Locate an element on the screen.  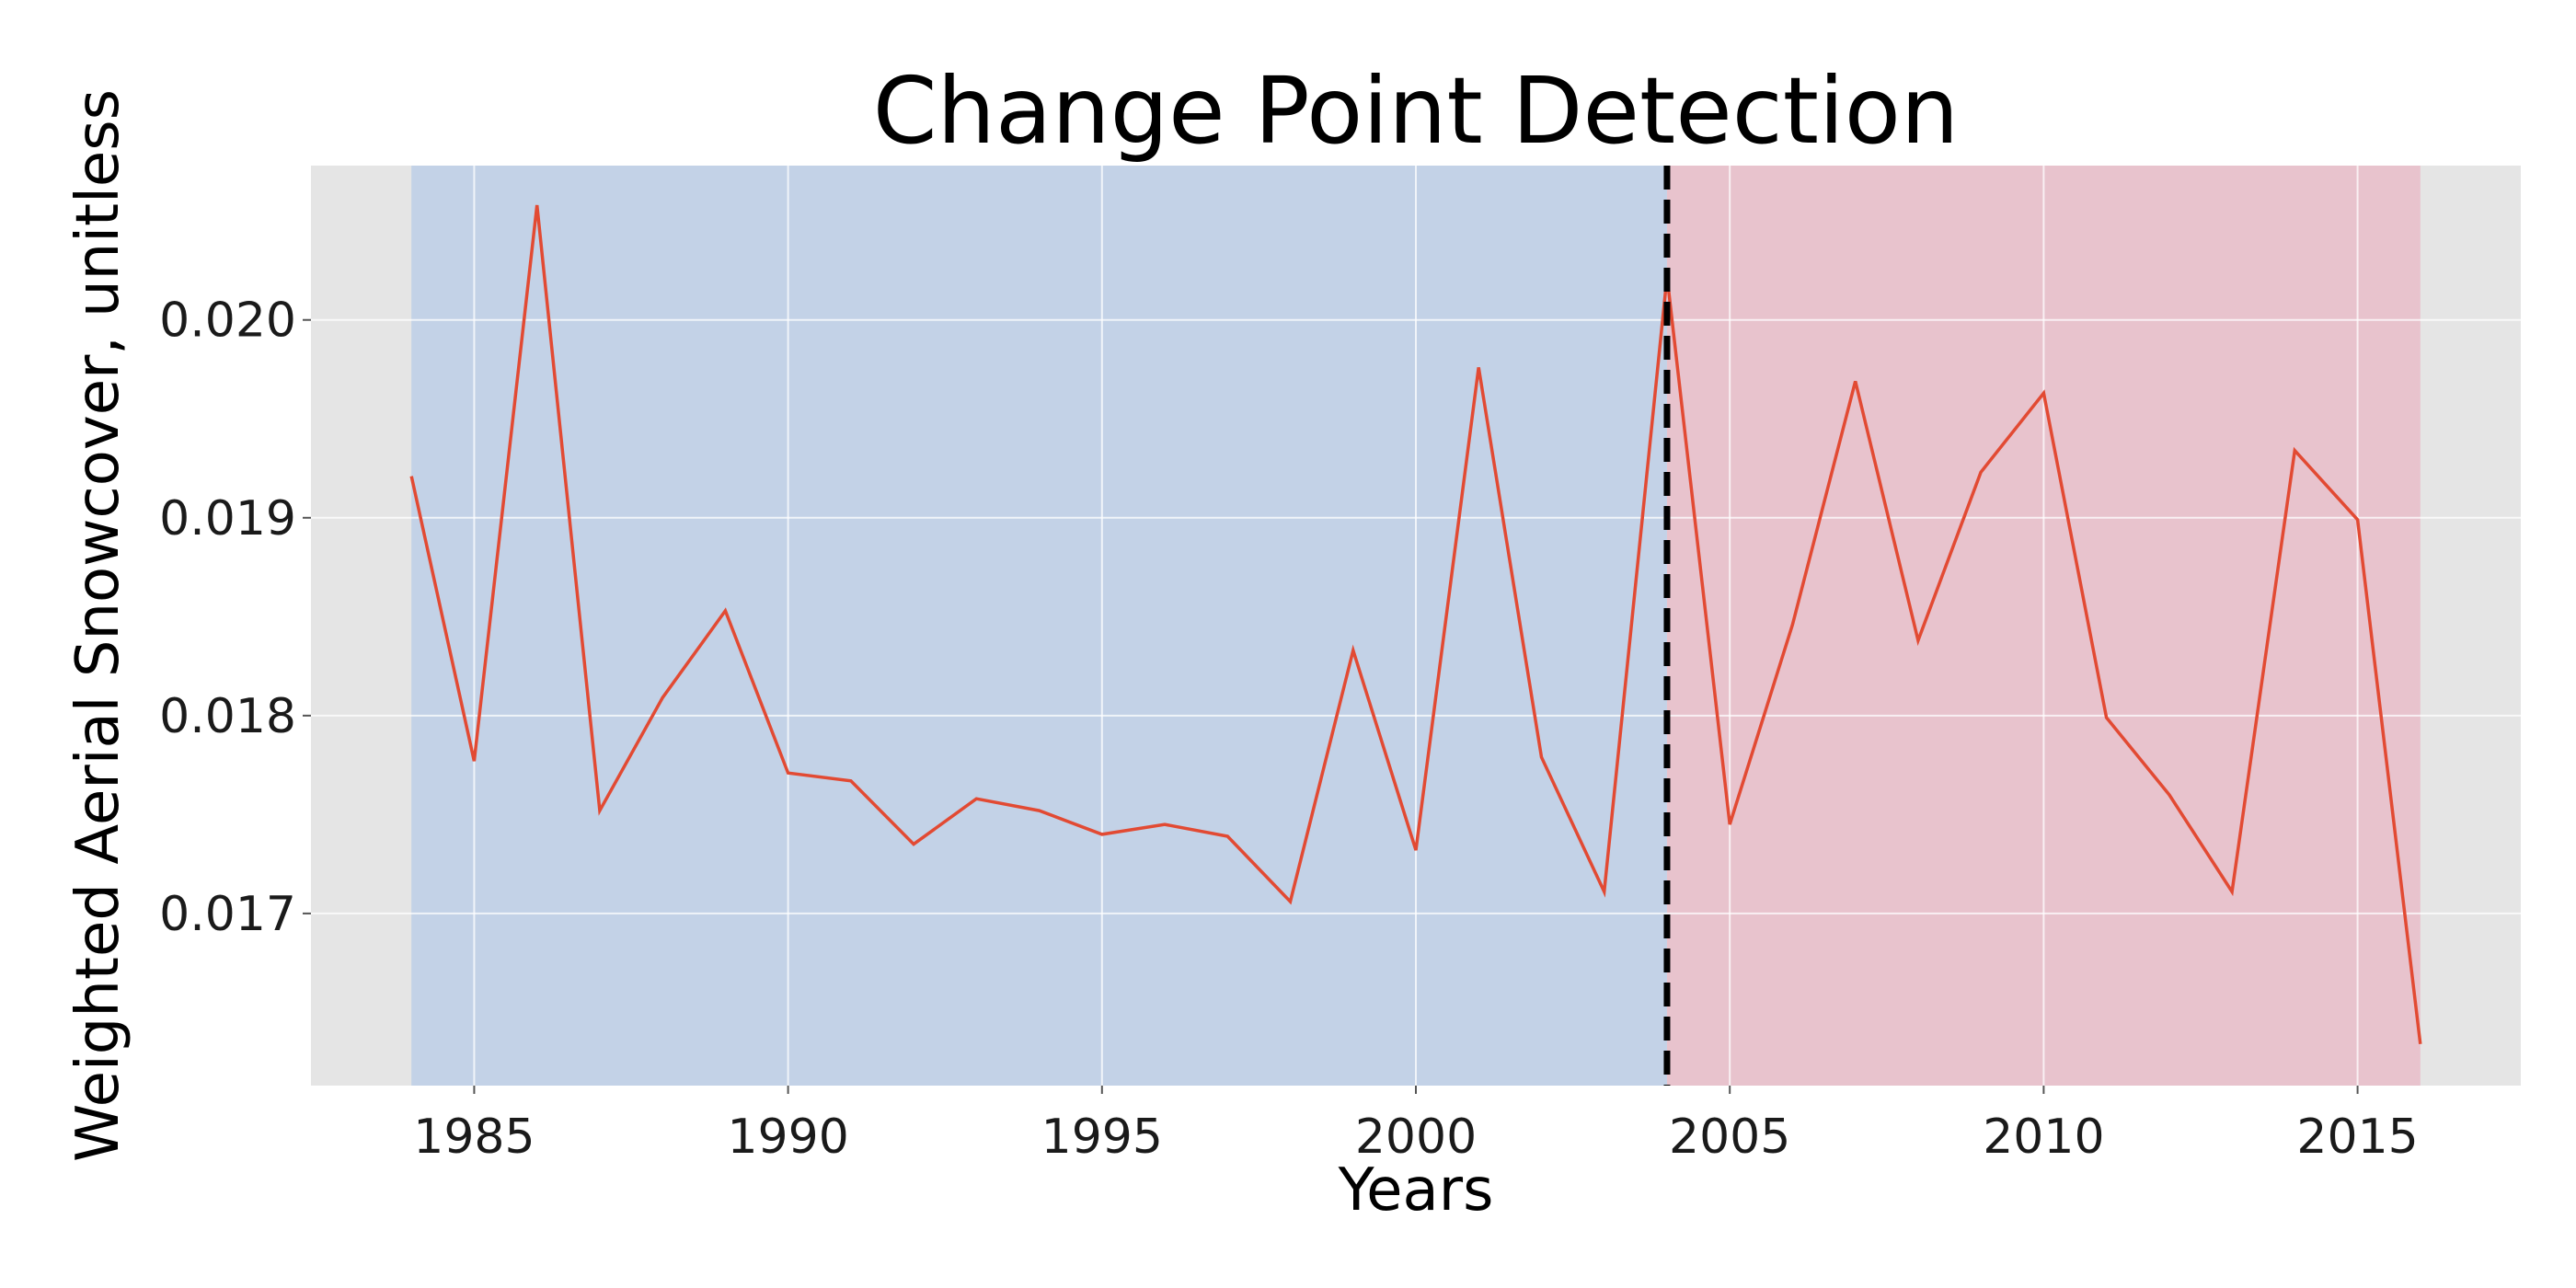
y-tick-label: 0.020 is located at coordinates (227, 321).